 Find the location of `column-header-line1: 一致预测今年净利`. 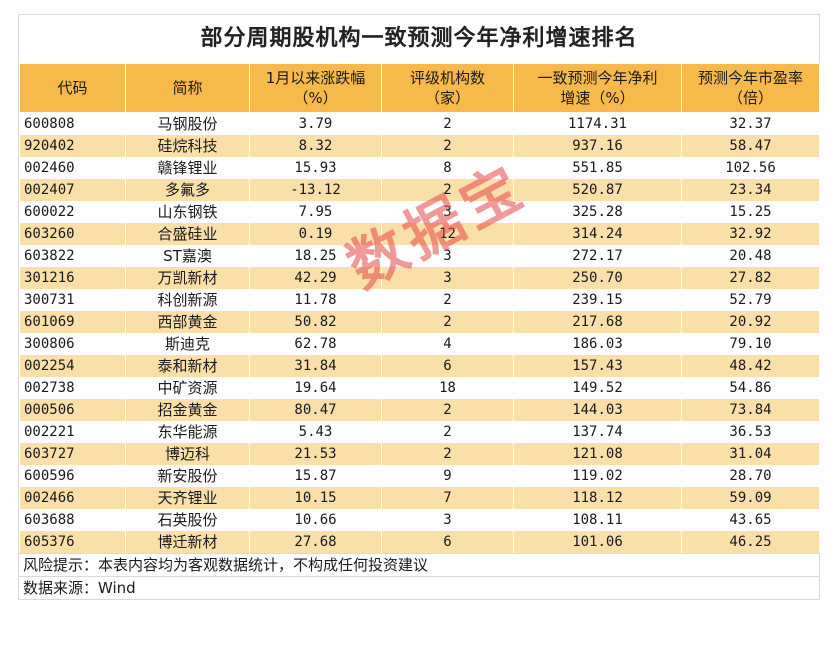

column-header-line1: 一致预测今年净利 is located at coordinates (597, 78).